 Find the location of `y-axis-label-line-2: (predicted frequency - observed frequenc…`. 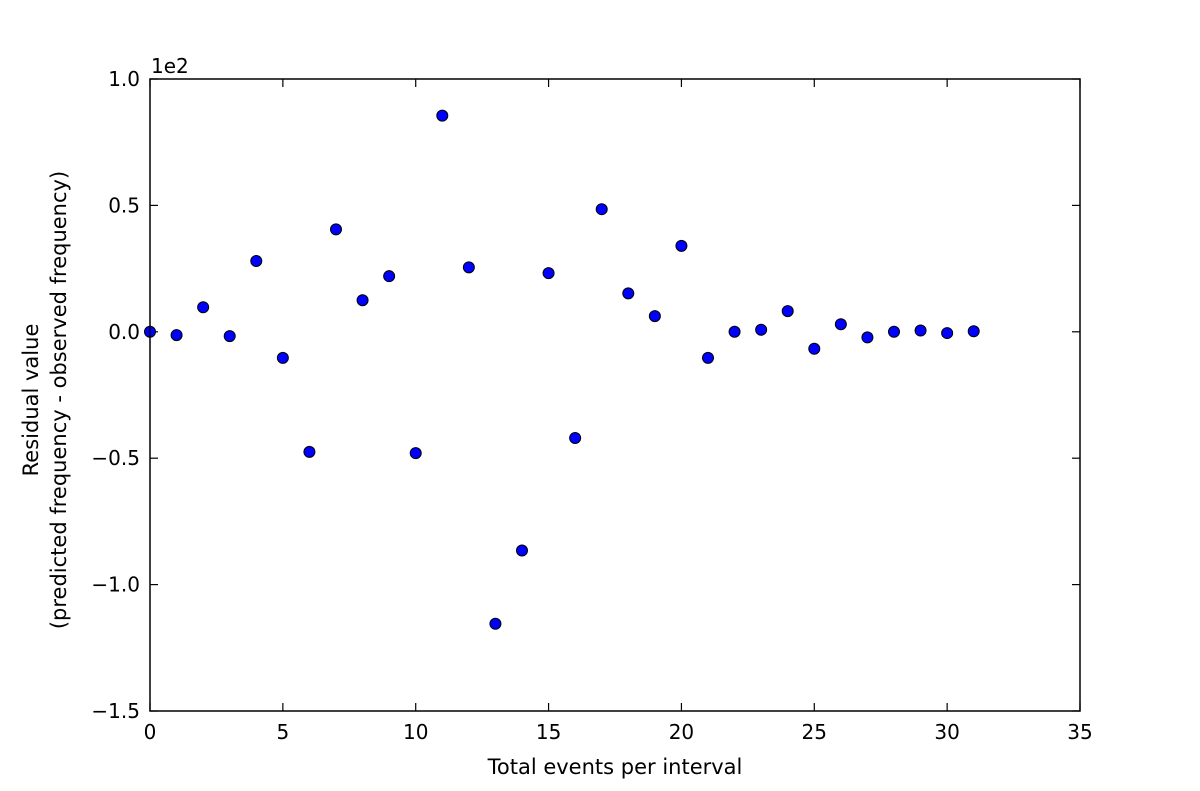

y-axis-label-line-2: (predicted frequency - observed frequenc… is located at coordinates (59, 400).